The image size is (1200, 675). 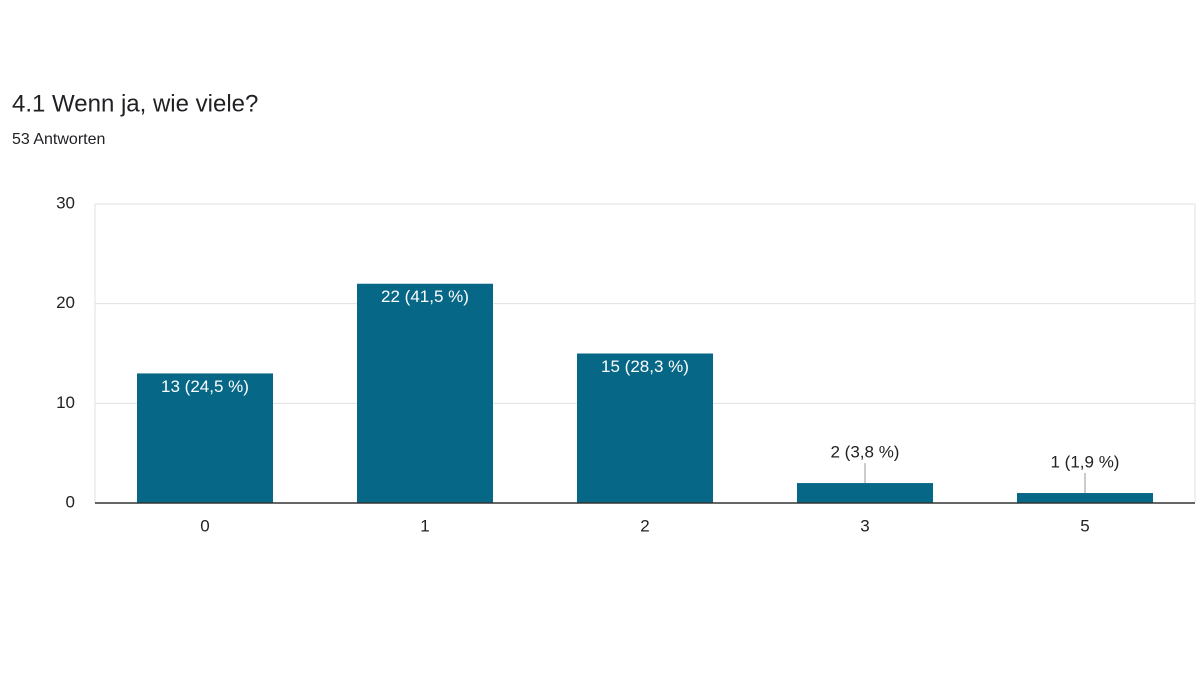 I want to click on chart-title: 4.1 Wenn ja, wie viele?, so click(x=135, y=103).